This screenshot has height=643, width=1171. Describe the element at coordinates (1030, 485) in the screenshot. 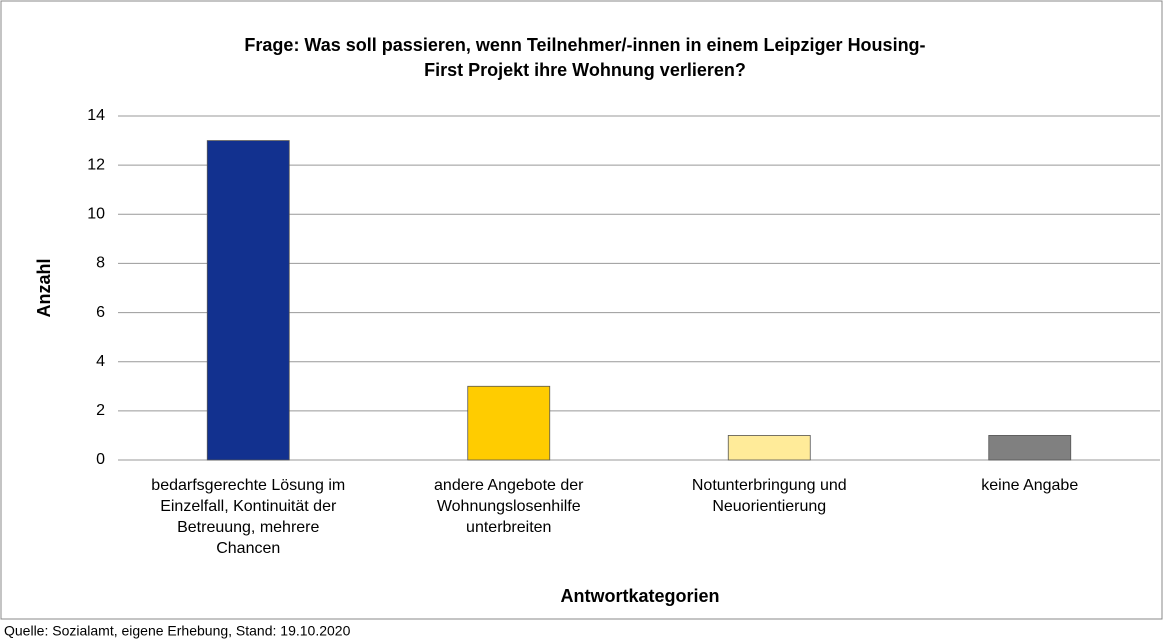

I see `x-tick-label: keine Angabe` at that location.